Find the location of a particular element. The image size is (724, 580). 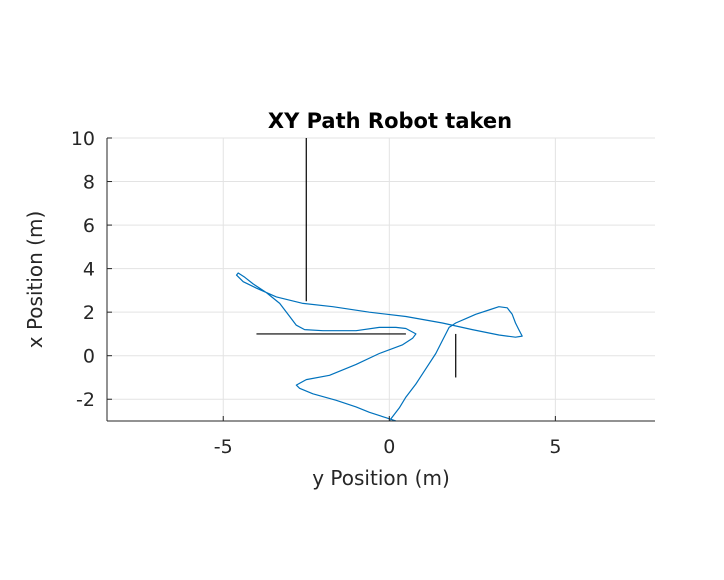

y-axis-label: x Position (m) is located at coordinates (35, 280).